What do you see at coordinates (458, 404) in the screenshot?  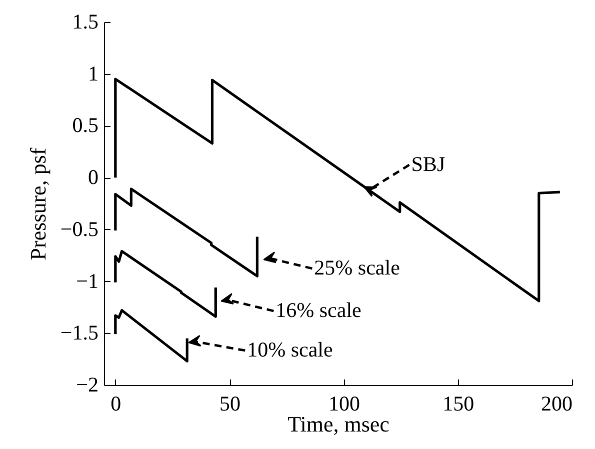 I see `x-tick-label: 150` at bounding box center [458, 404].